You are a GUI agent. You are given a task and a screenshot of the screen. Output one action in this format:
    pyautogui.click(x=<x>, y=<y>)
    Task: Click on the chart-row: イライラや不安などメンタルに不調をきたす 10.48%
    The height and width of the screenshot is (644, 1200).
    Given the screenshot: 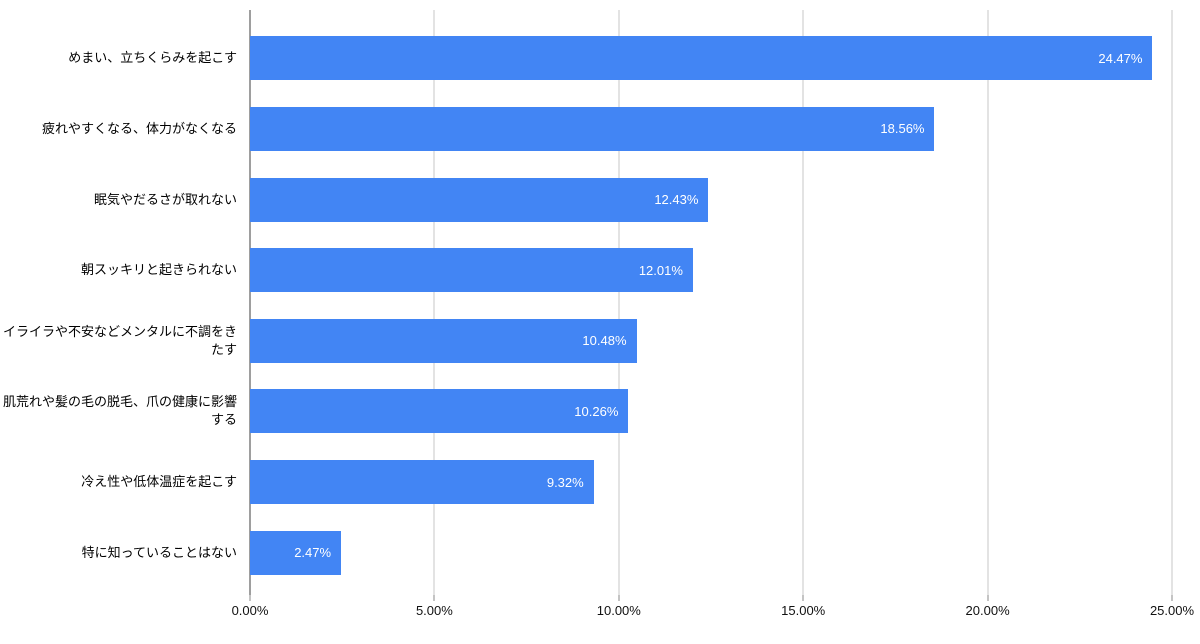 What is the action you would take?
    pyautogui.click(x=586, y=341)
    